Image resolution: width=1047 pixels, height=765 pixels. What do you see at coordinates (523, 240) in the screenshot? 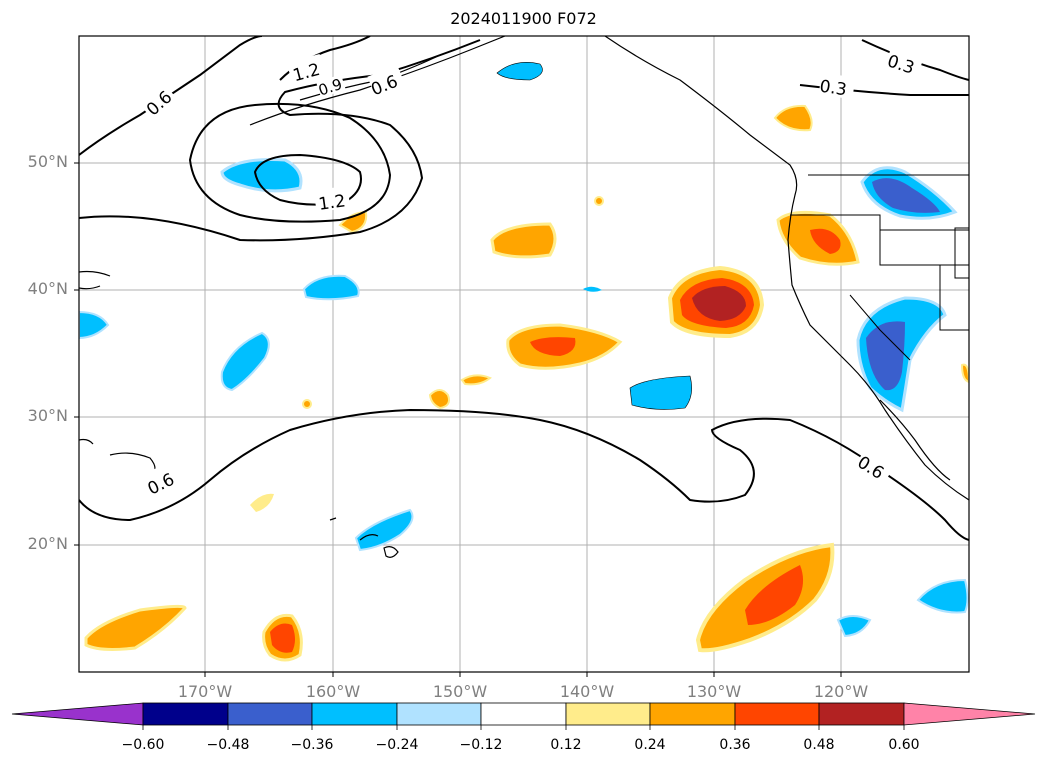
I see `blob-warm-44n-145w` at bounding box center [523, 240].